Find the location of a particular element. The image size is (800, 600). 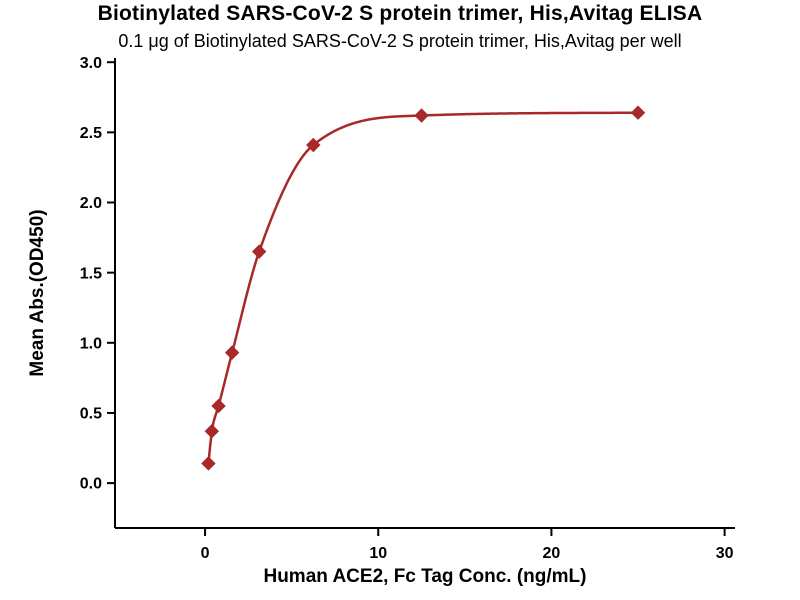

y-tick-label: 0.5 is located at coordinates (91, 414).